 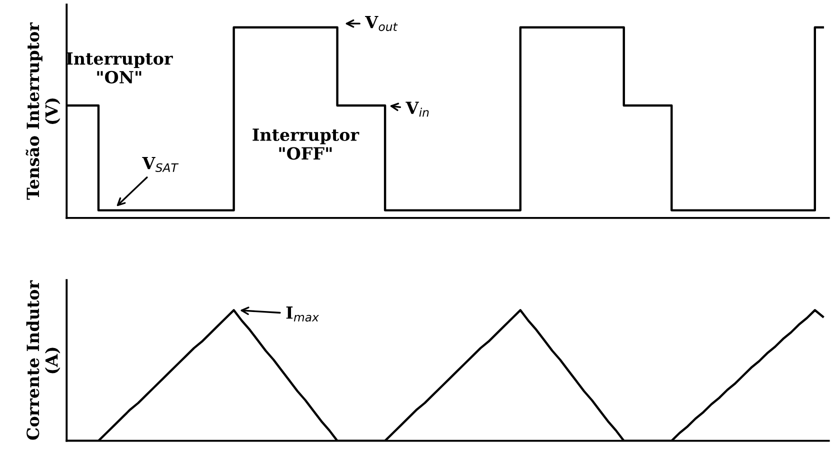 What do you see at coordinates (160, 164) in the screenshot?
I see `annotation: V$_{SAT}$` at bounding box center [160, 164].